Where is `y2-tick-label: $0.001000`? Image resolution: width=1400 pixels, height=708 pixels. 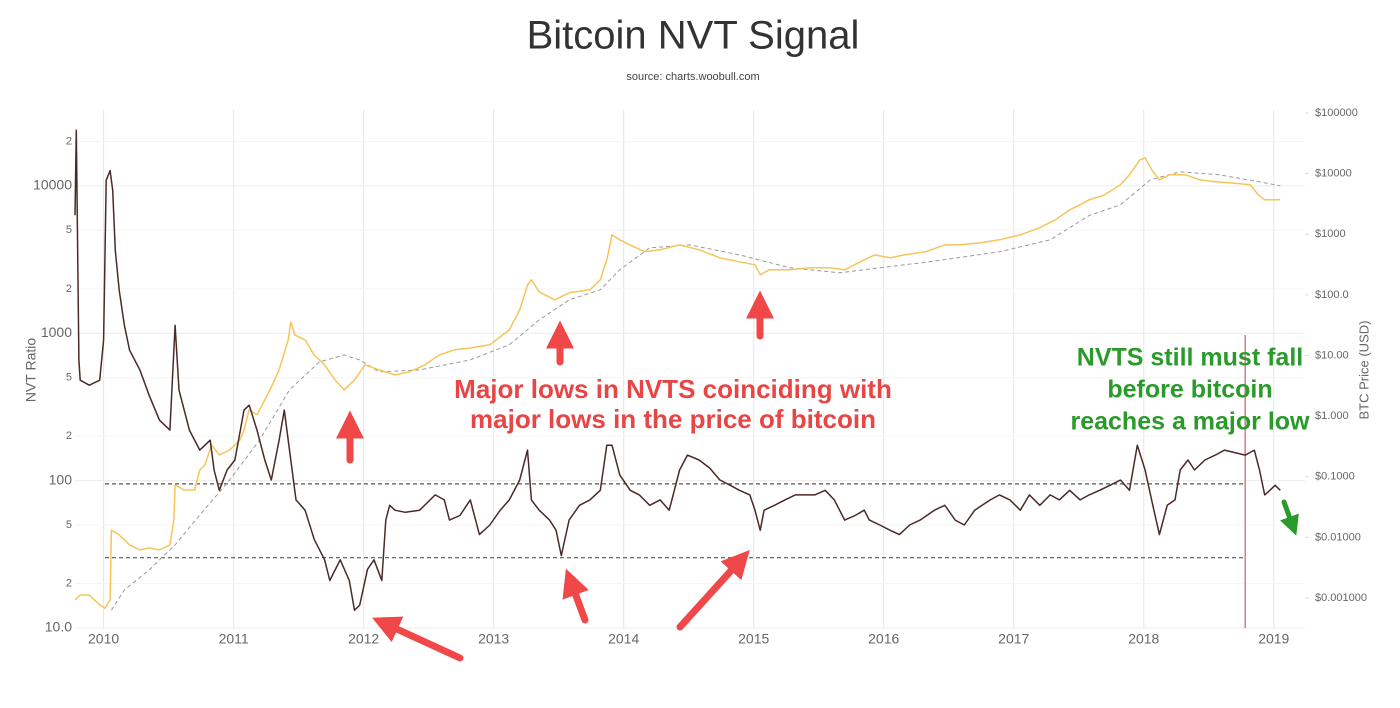
y2-tick-label: $0.001000 is located at coordinates (1341, 598).